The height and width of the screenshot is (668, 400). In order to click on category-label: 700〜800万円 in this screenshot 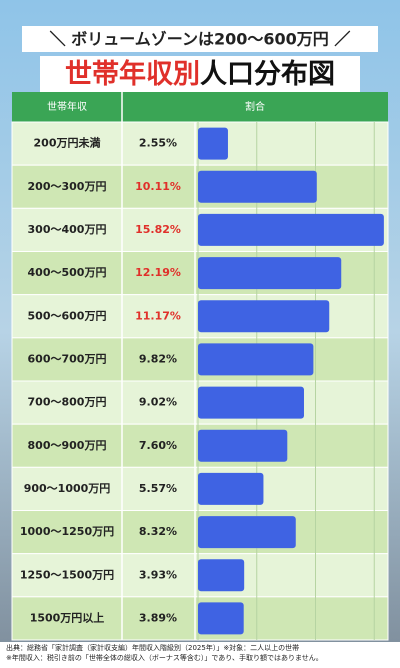, I will do `click(67, 402)`.